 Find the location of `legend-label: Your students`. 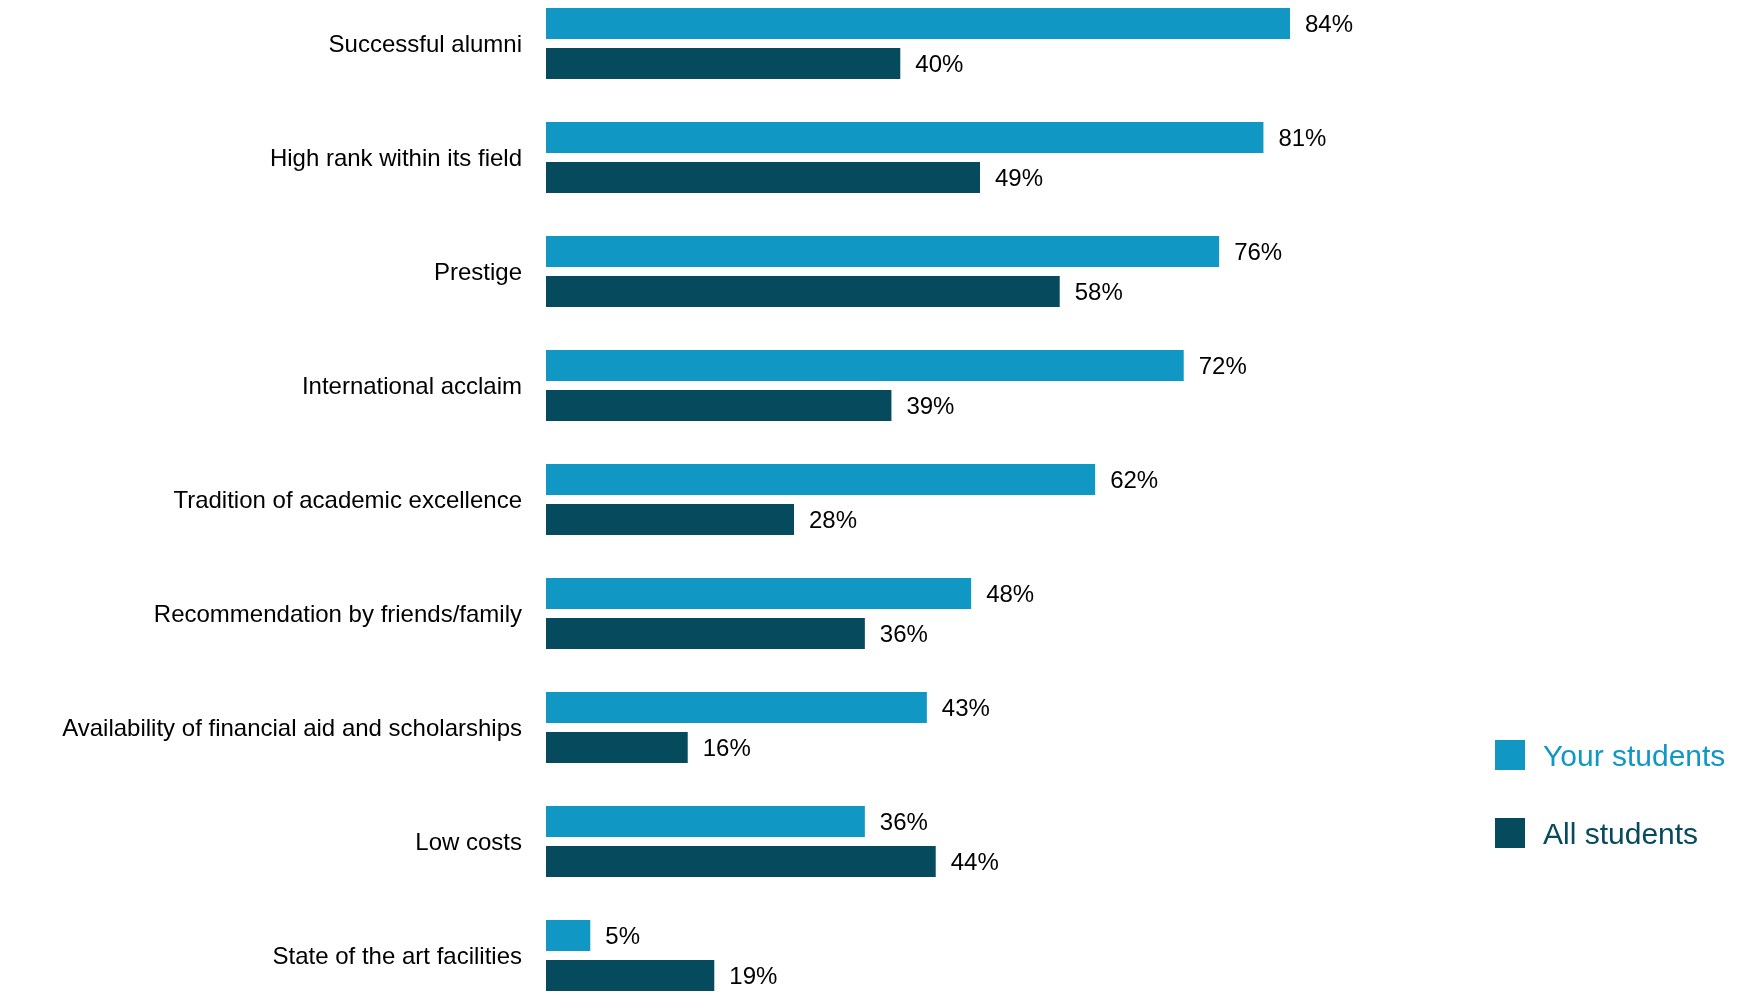

legend-label: Your students is located at coordinates (1634, 755).